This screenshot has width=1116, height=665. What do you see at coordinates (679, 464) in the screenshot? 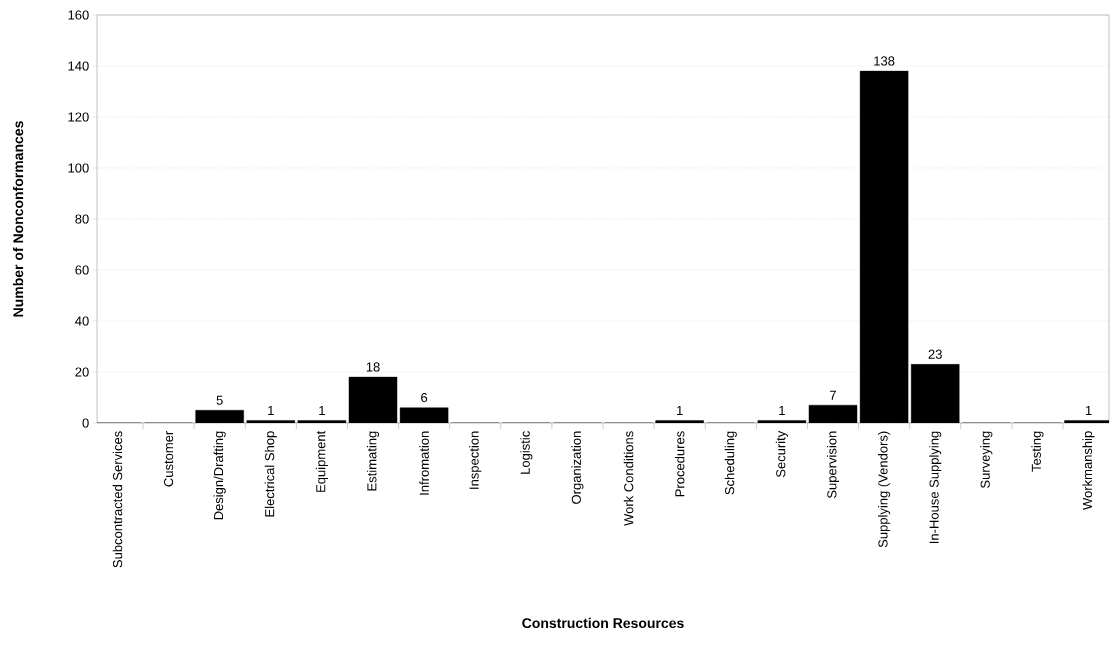
I see `x-tick-label: Procedures` at bounding box center [679, 464].